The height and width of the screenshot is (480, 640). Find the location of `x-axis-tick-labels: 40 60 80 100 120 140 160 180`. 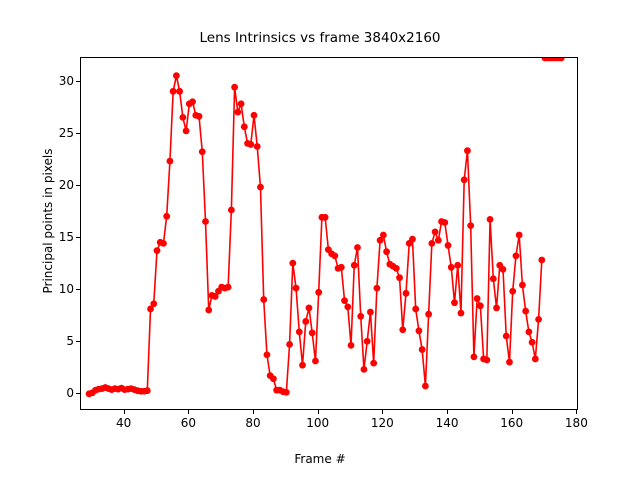

x-axis-tick-labels: 40 60 80 100 120 140 160 180 is located at coordinates (320, 426).